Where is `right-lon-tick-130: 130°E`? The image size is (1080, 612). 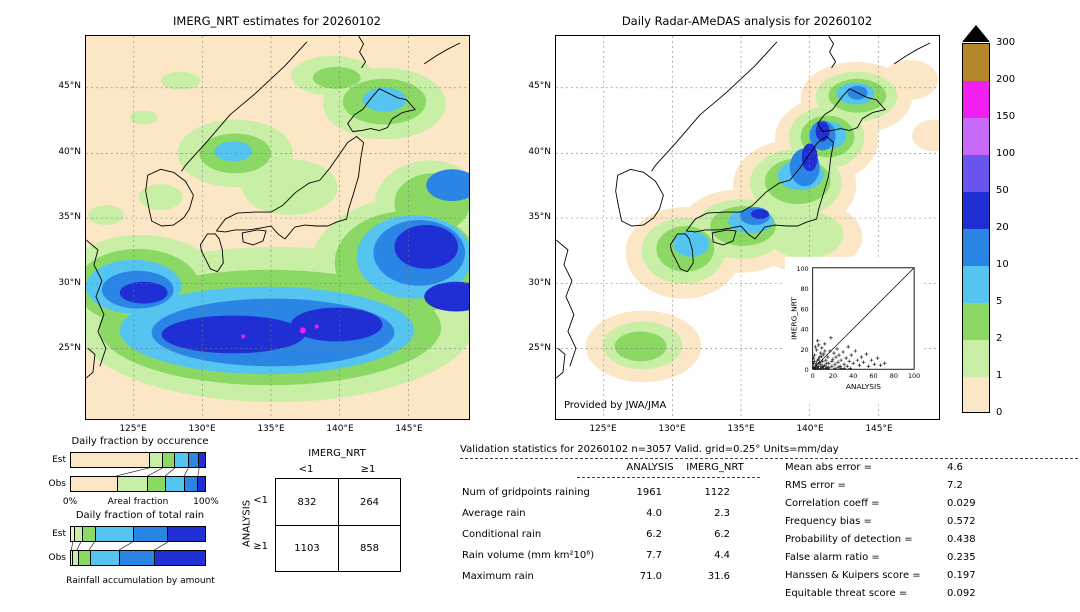
right-lon-tick-130: 130°E is located at coordinates (672, 429).